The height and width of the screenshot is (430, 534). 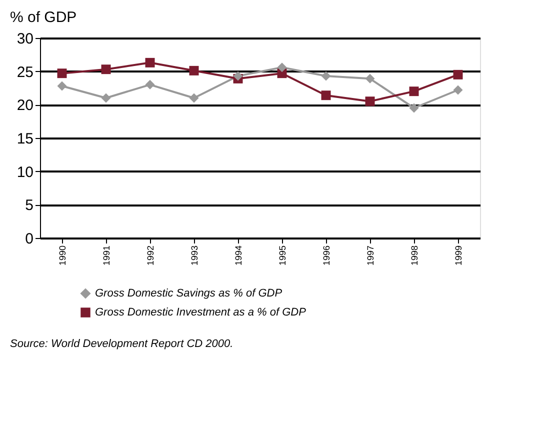 I want to click on x-tick-label: 1993, so click(x=195, y=256).